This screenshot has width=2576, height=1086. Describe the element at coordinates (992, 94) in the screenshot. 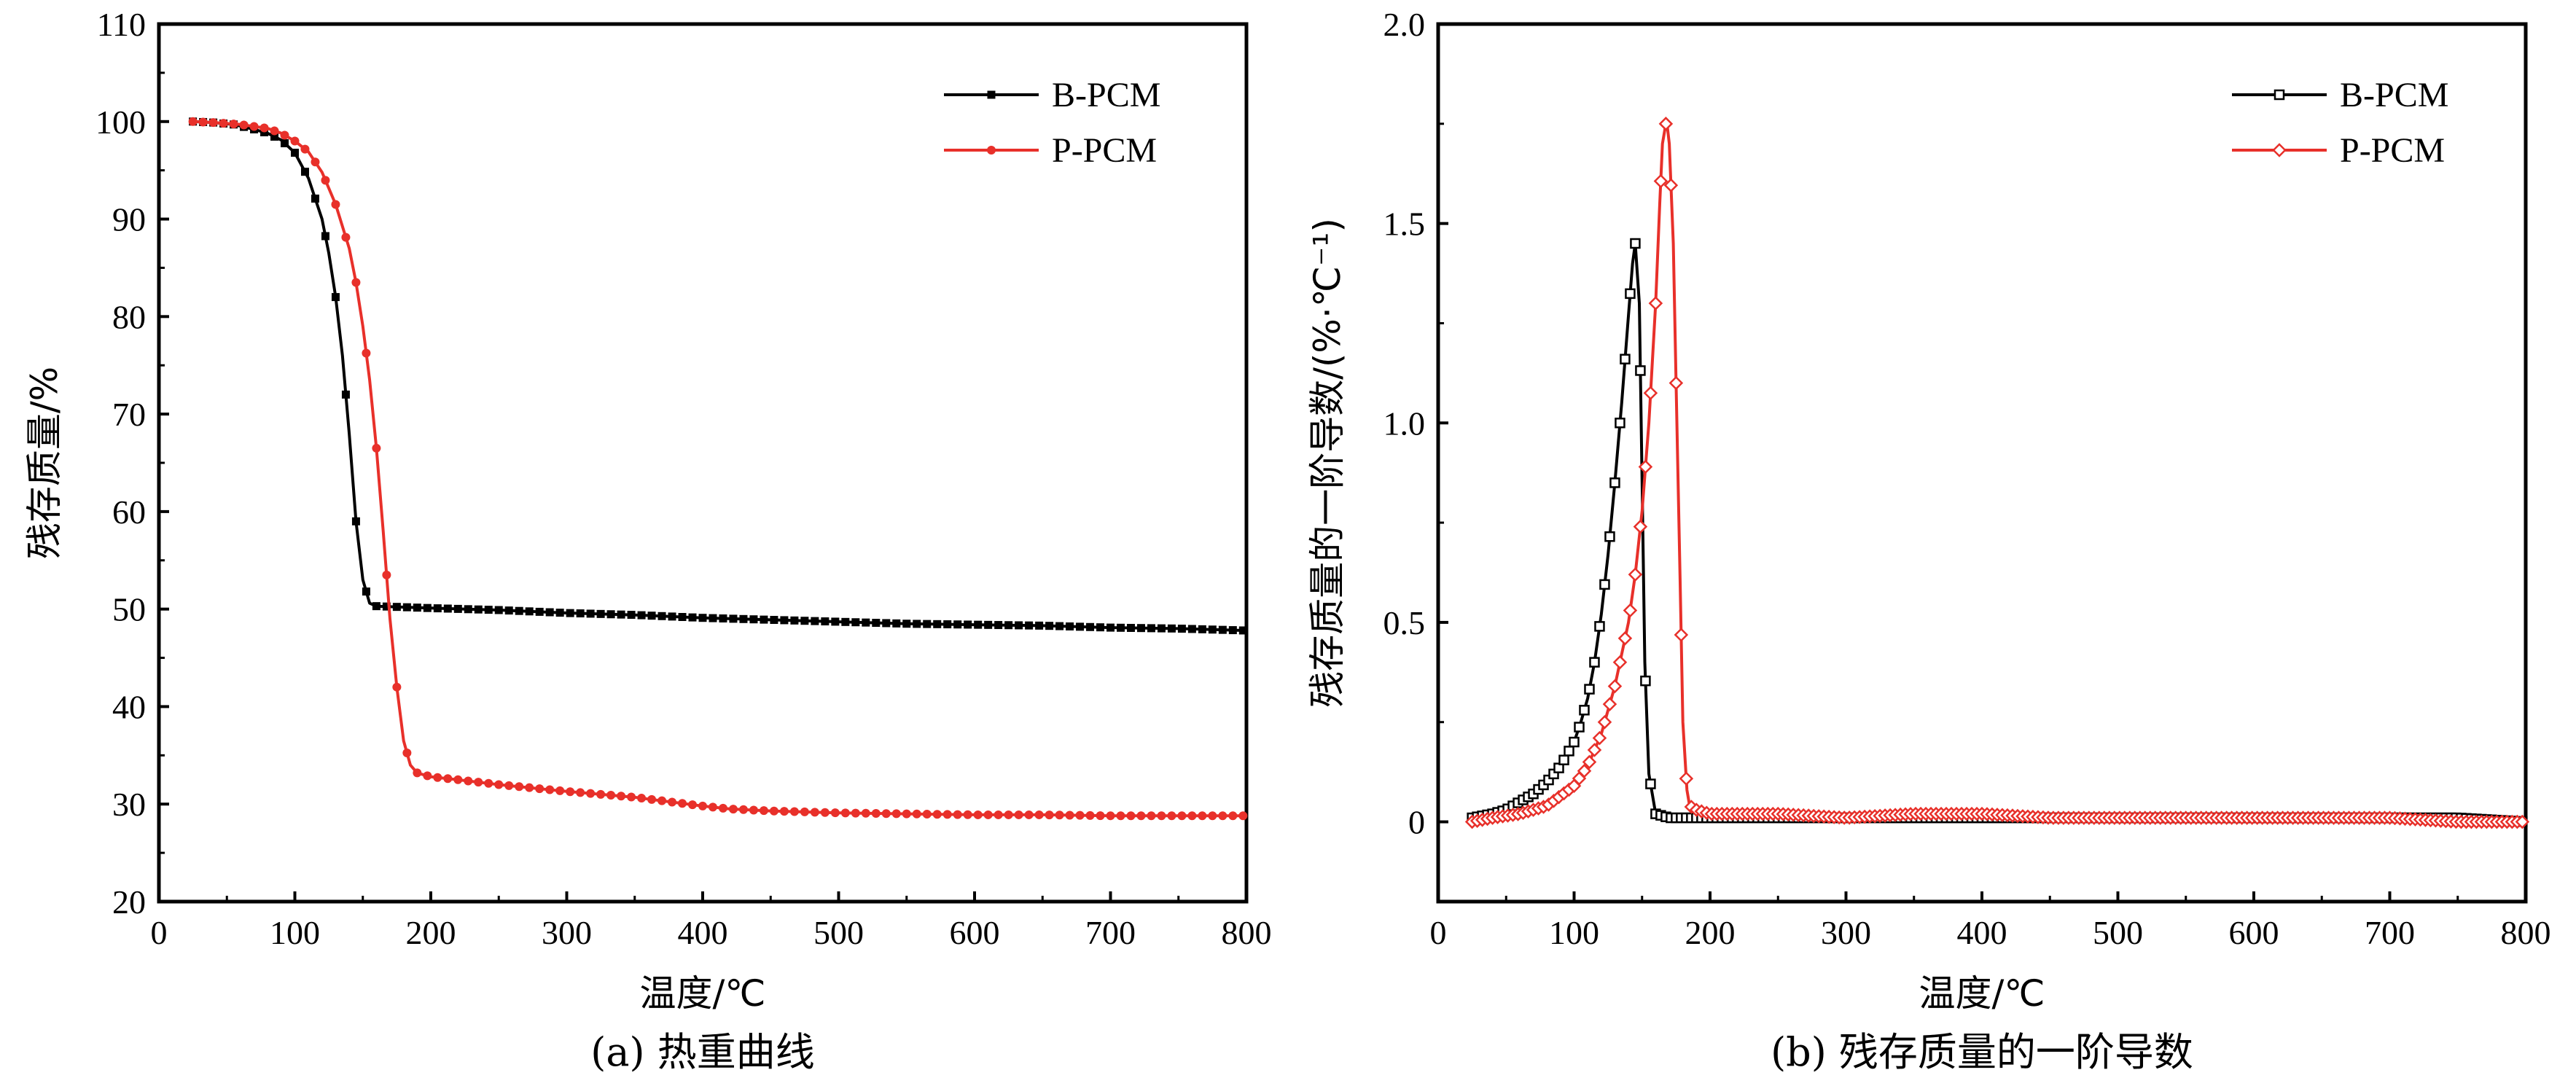

I see `a-legend-marker-b-pcm` at that location.